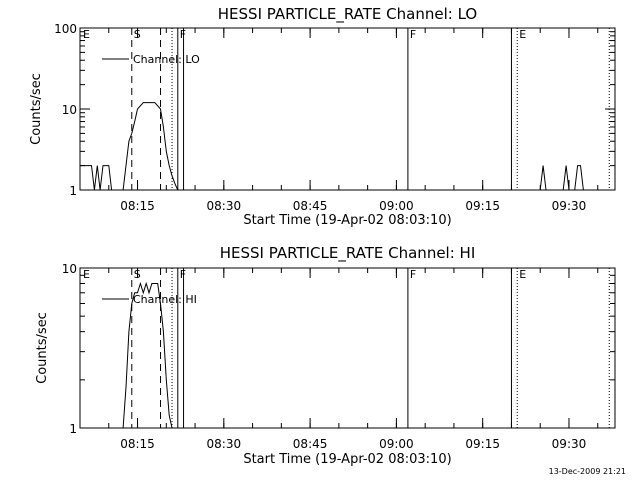 The height and width of the screenshot is (480, 640). What do you see at coordinates (347, 14) in the screenshot?
I see `chart-title: HESSI PARTICLE_RATE Channel: LO` at bounding box center [347, 14].